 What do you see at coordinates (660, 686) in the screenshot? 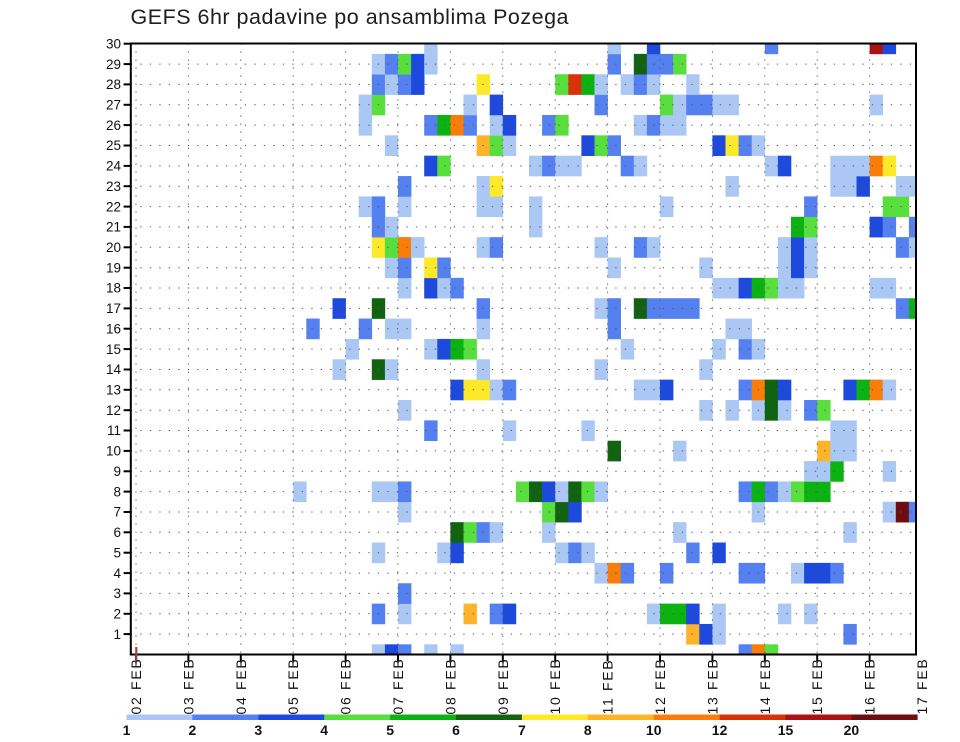
I see `svg-text: 12 FEB` at bounding box center [660, 686].